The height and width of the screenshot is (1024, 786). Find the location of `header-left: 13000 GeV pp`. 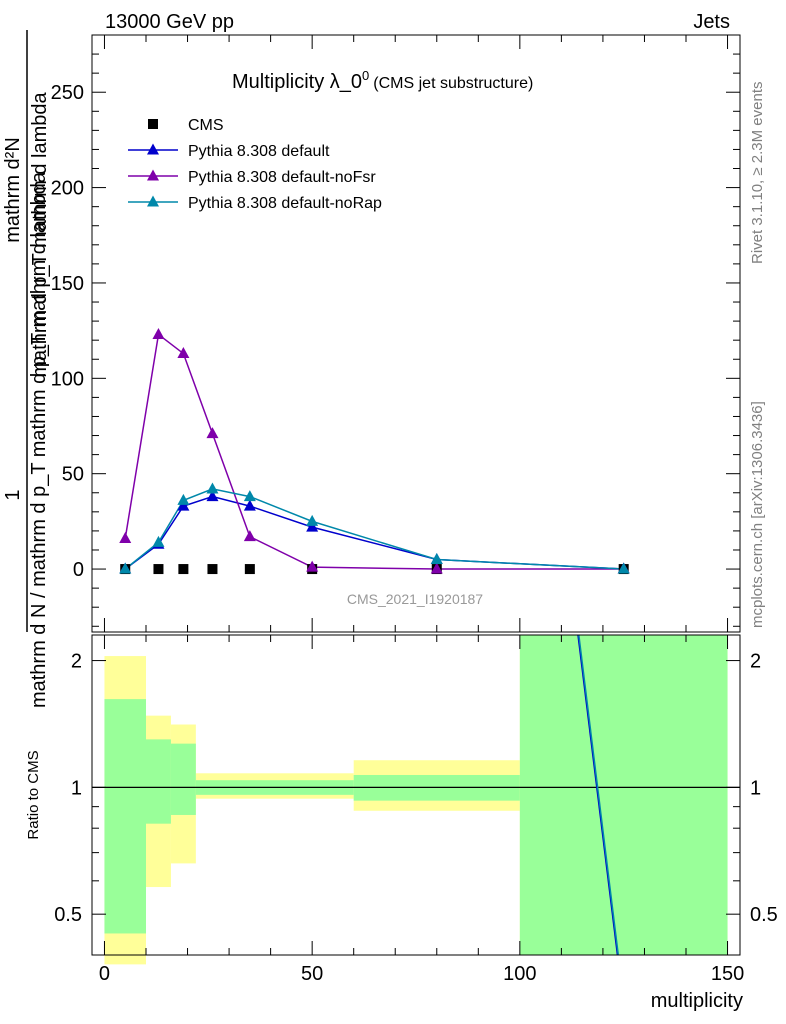

header-left: 13000 GeV pp is located at coordinates (169, 22).